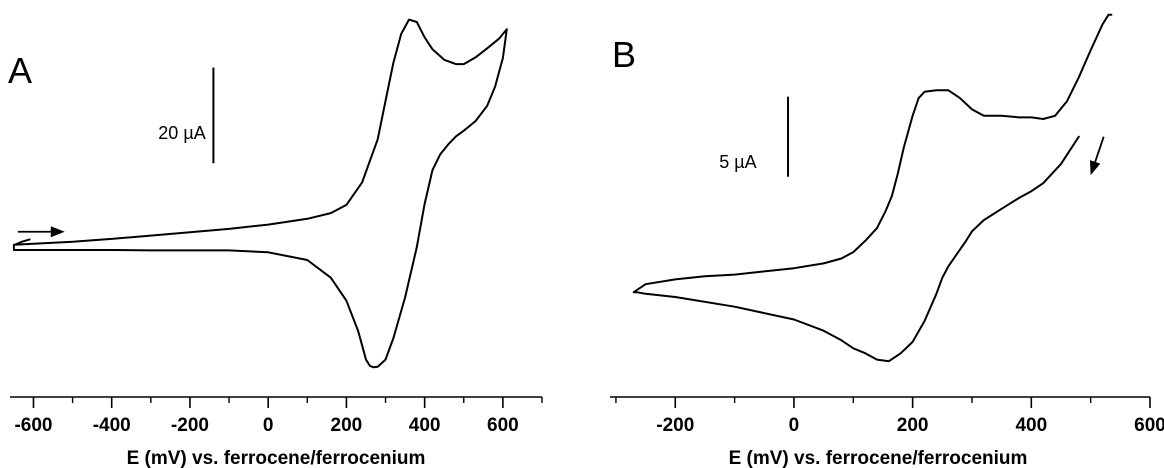 The height and width of the screenshot is (468, 1164). I want to click on scan-direction-arrow-a, so click(41, 232).